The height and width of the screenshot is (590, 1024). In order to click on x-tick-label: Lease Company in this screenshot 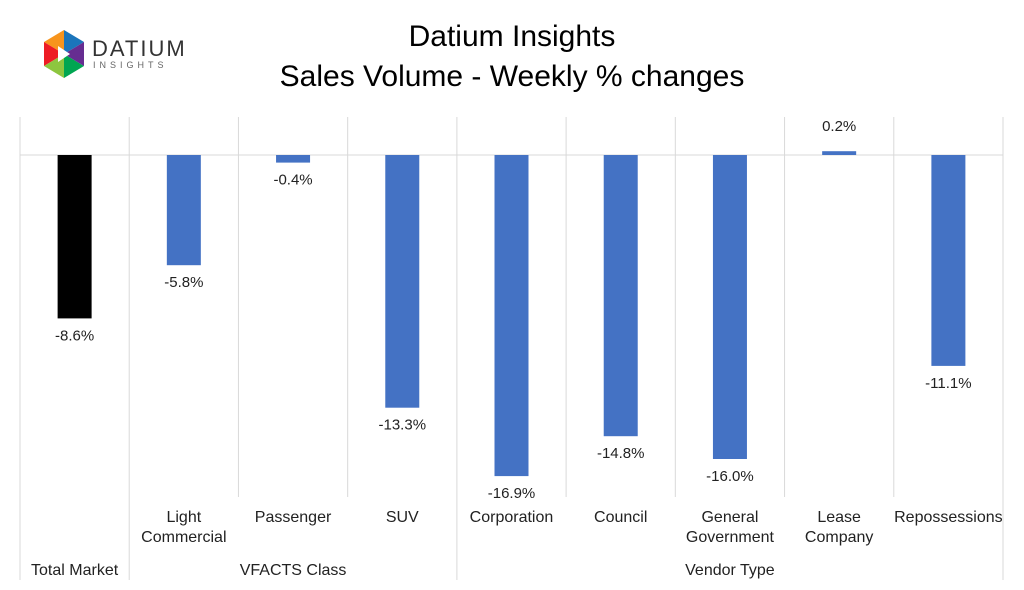, I will do `click(839, 527)`.